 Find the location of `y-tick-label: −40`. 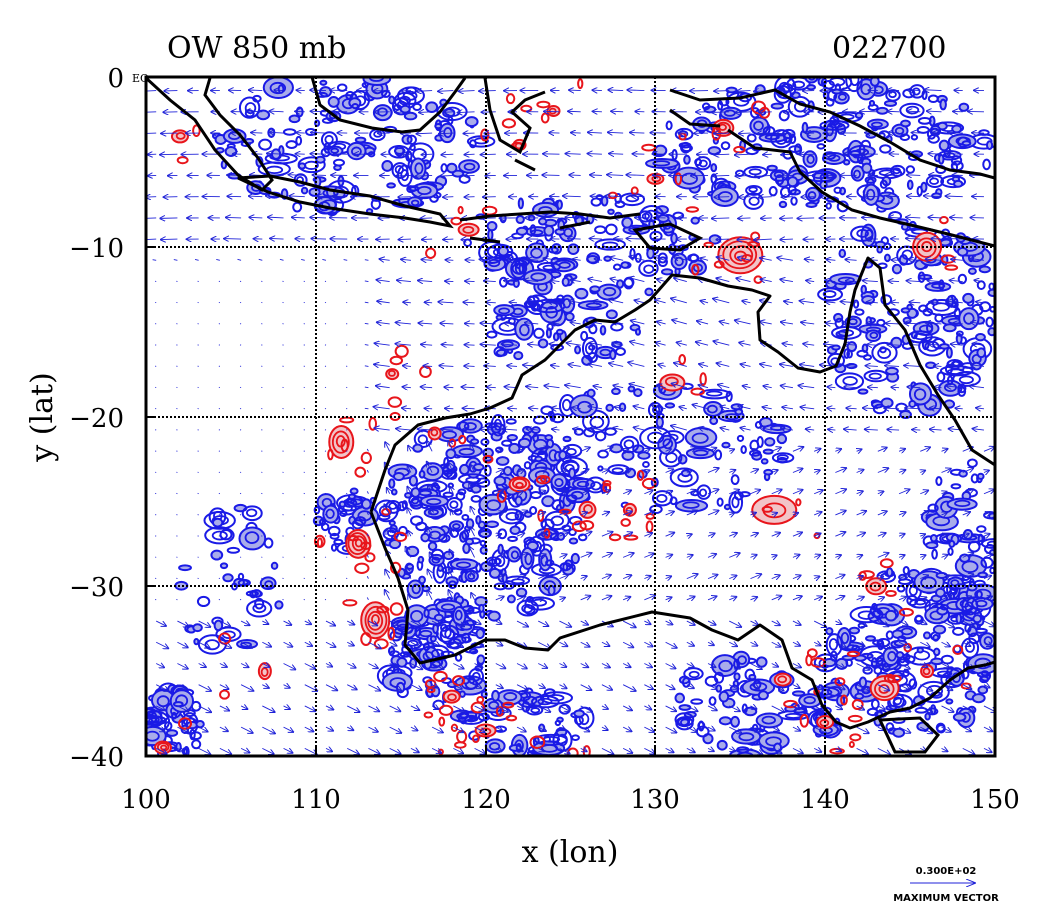

y-tick-label: −40 is located at coordinates (96, 758).